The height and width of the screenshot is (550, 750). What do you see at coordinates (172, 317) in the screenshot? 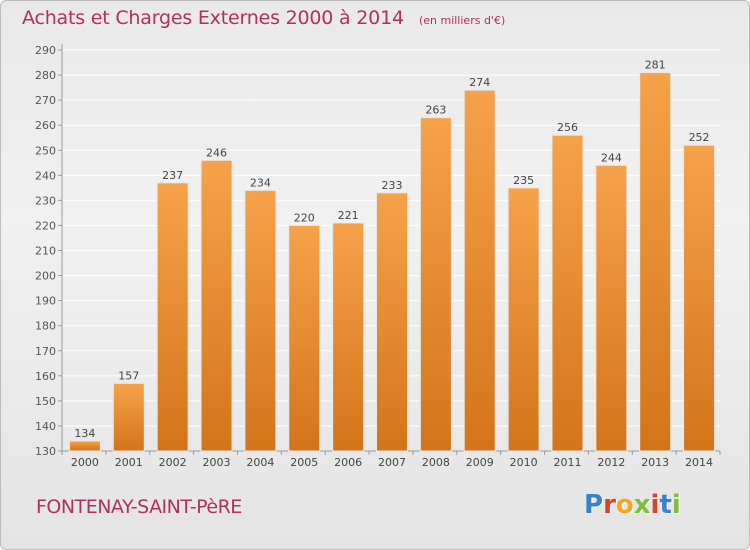
I see `bar-2002` at bounding box center [172, 317].